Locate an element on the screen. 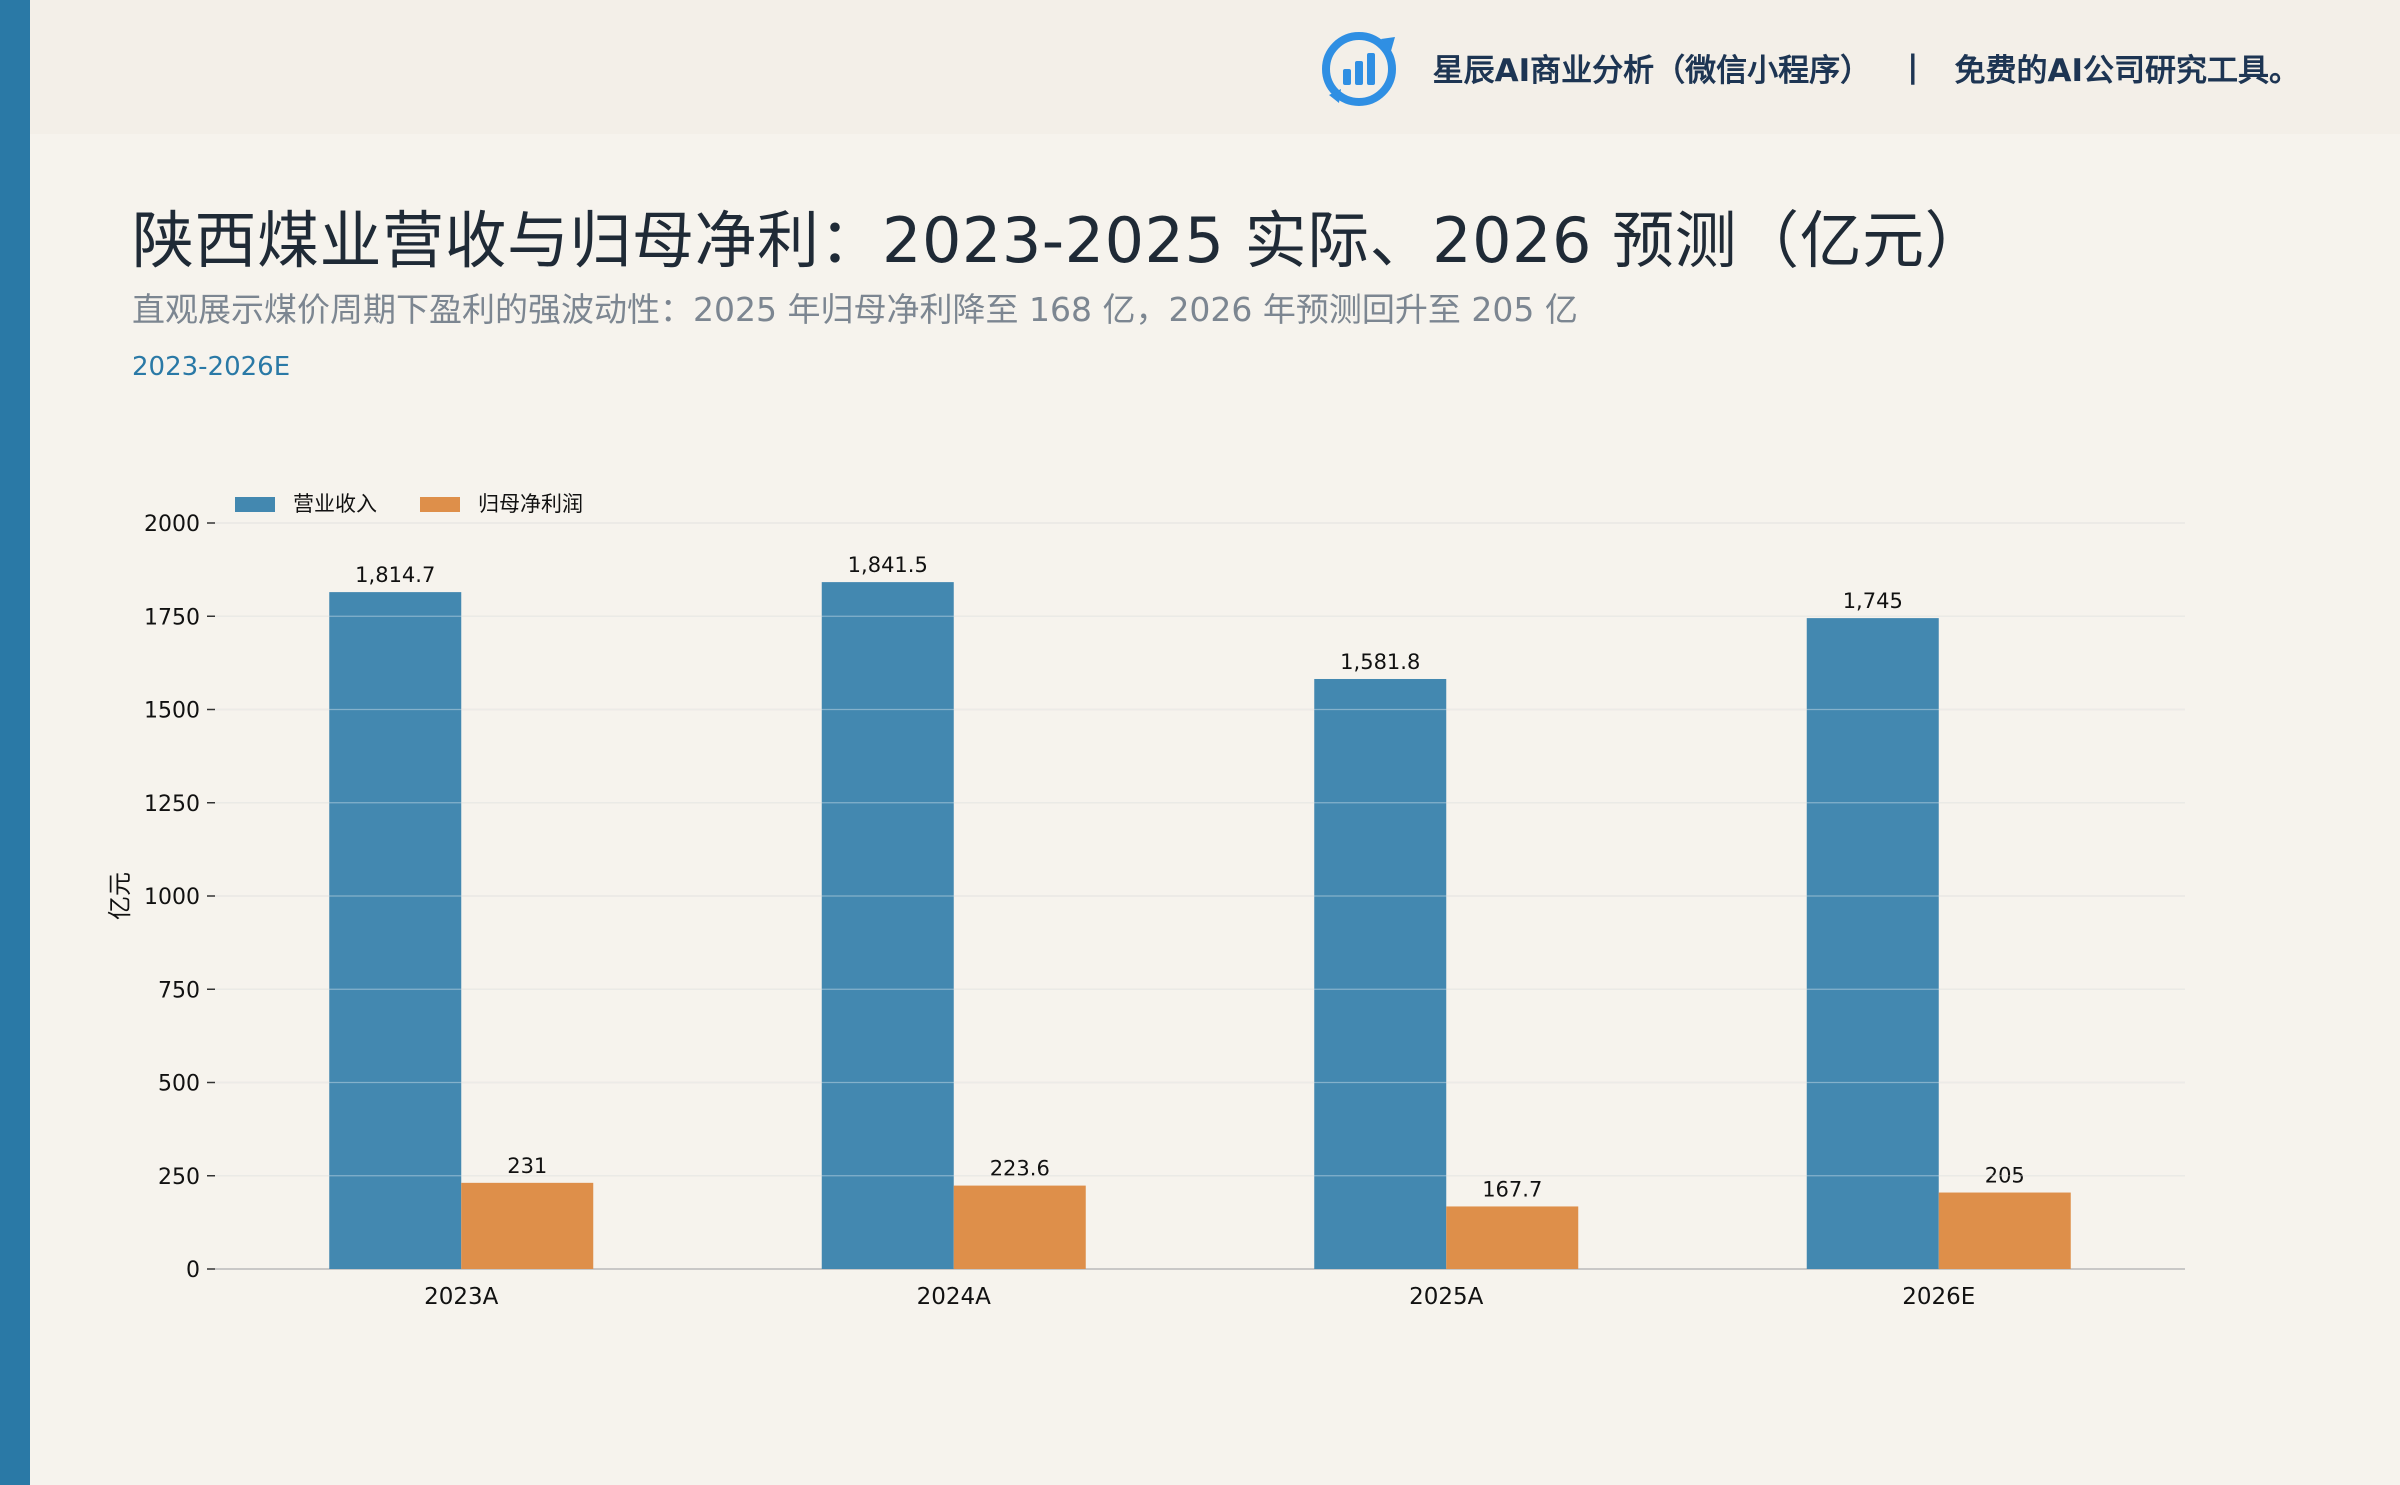 This screenshot has width=2400, height=1485. y-tick-label: 1750 is located at coordinates (172, 617).